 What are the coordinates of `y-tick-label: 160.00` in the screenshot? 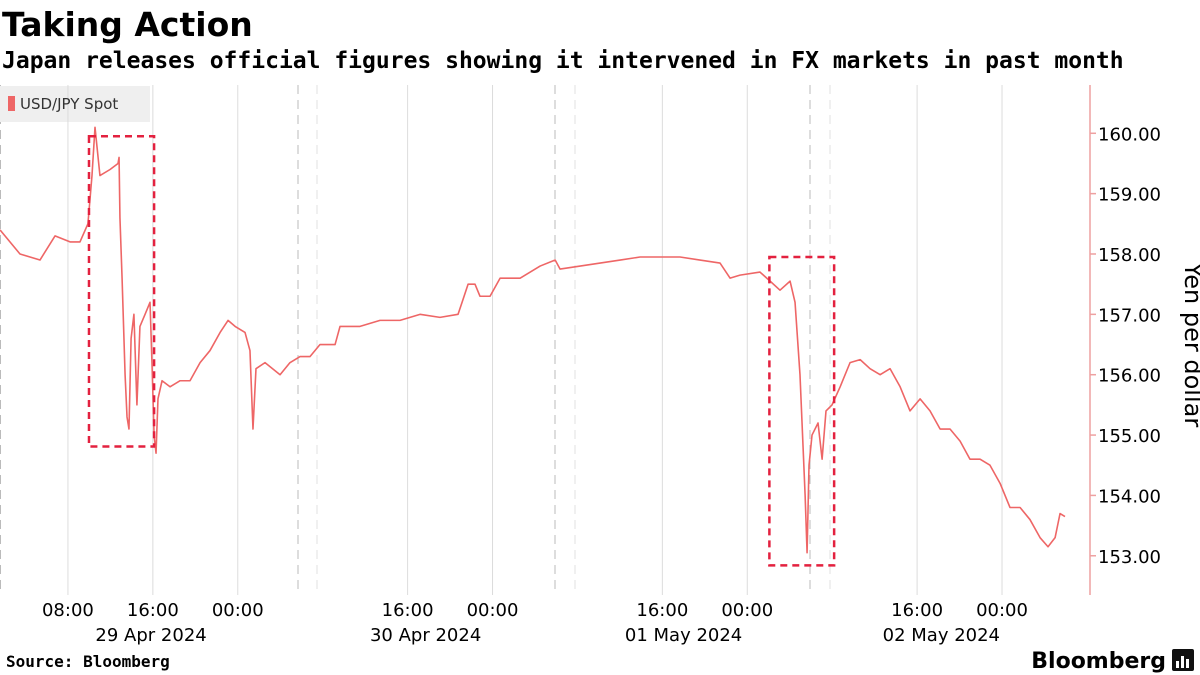 It's located at (1129, 134).